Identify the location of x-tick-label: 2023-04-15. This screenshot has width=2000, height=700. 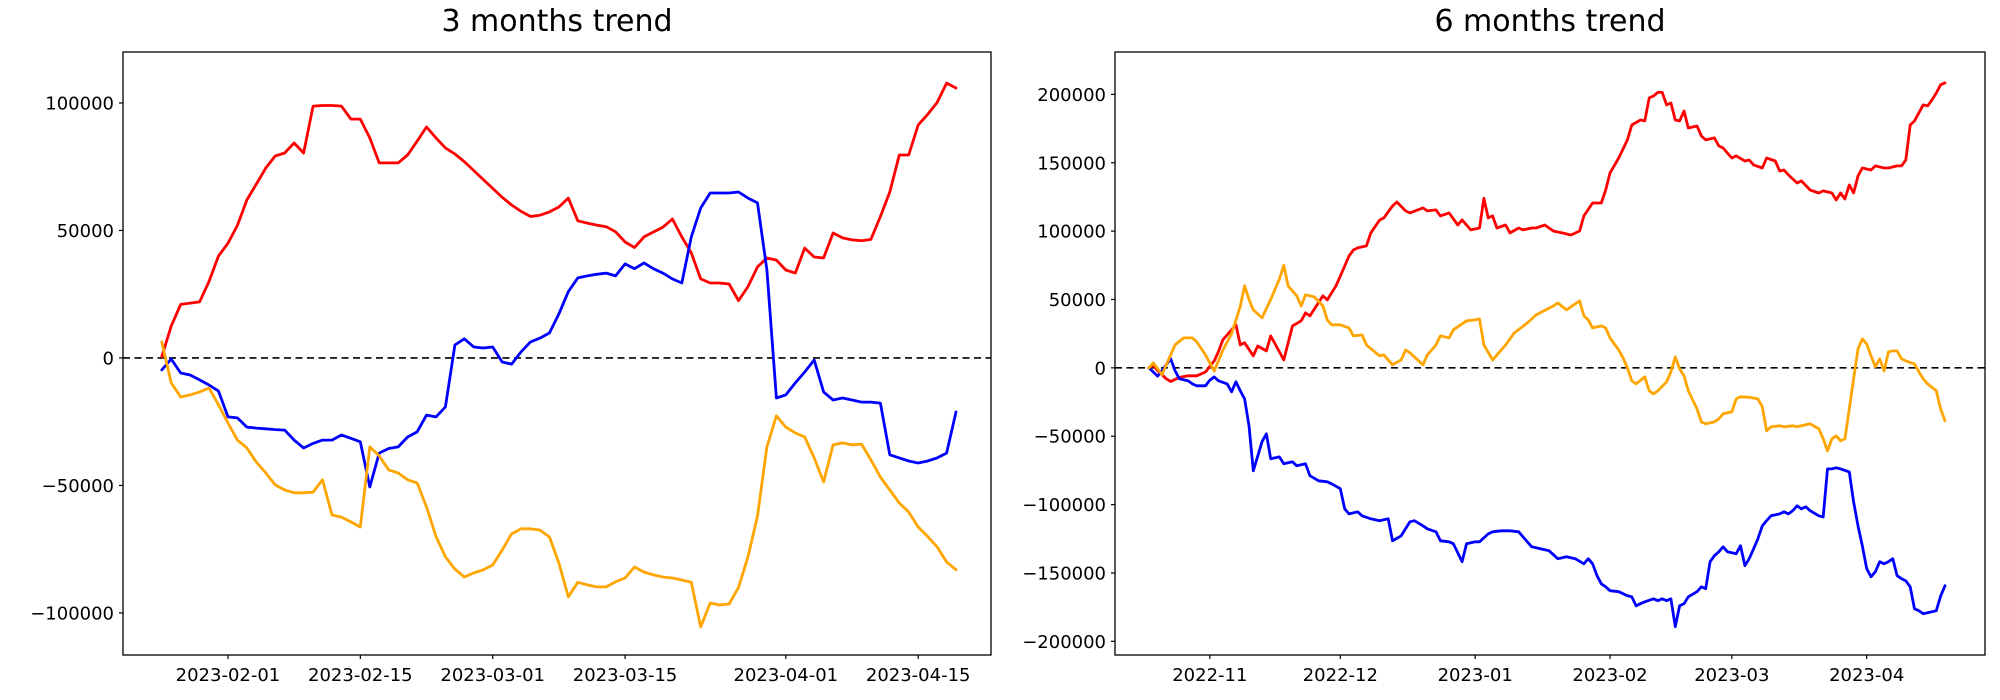
(918, 675).